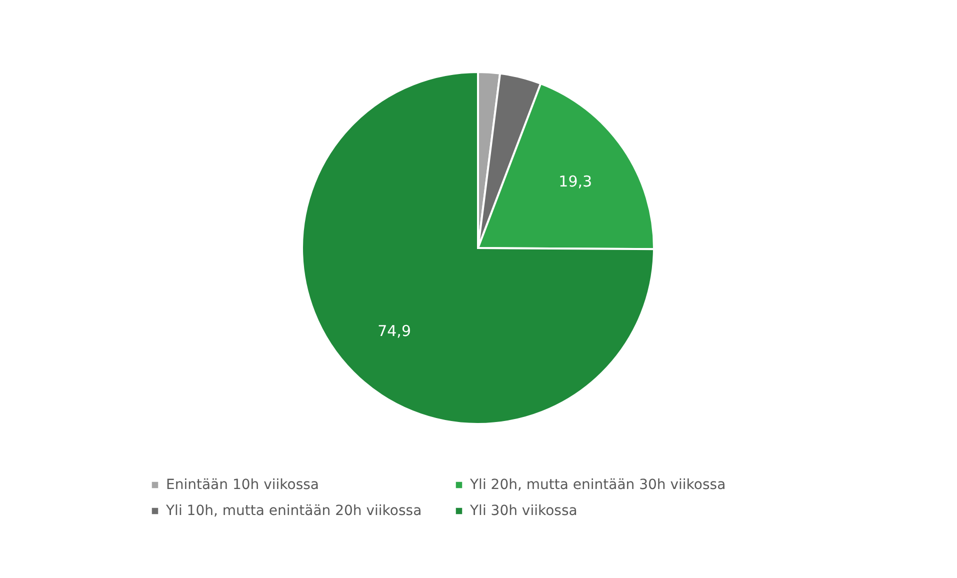 This screenshot has width=957, height=578. What do you see at coordinates (575, 181) in the screenshot?
I see `data-label: 19,3` at bounding box center [575, 181].